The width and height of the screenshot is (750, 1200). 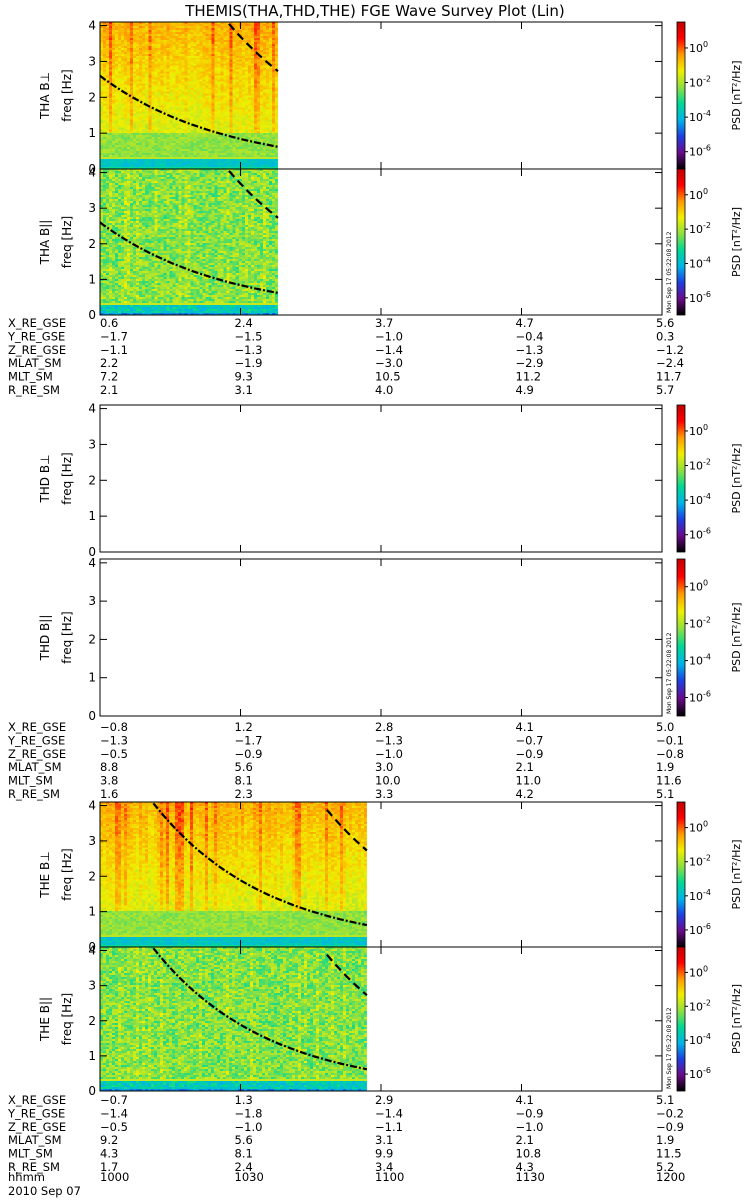 I want to click on panel-frame, so click(x=381, y=478).